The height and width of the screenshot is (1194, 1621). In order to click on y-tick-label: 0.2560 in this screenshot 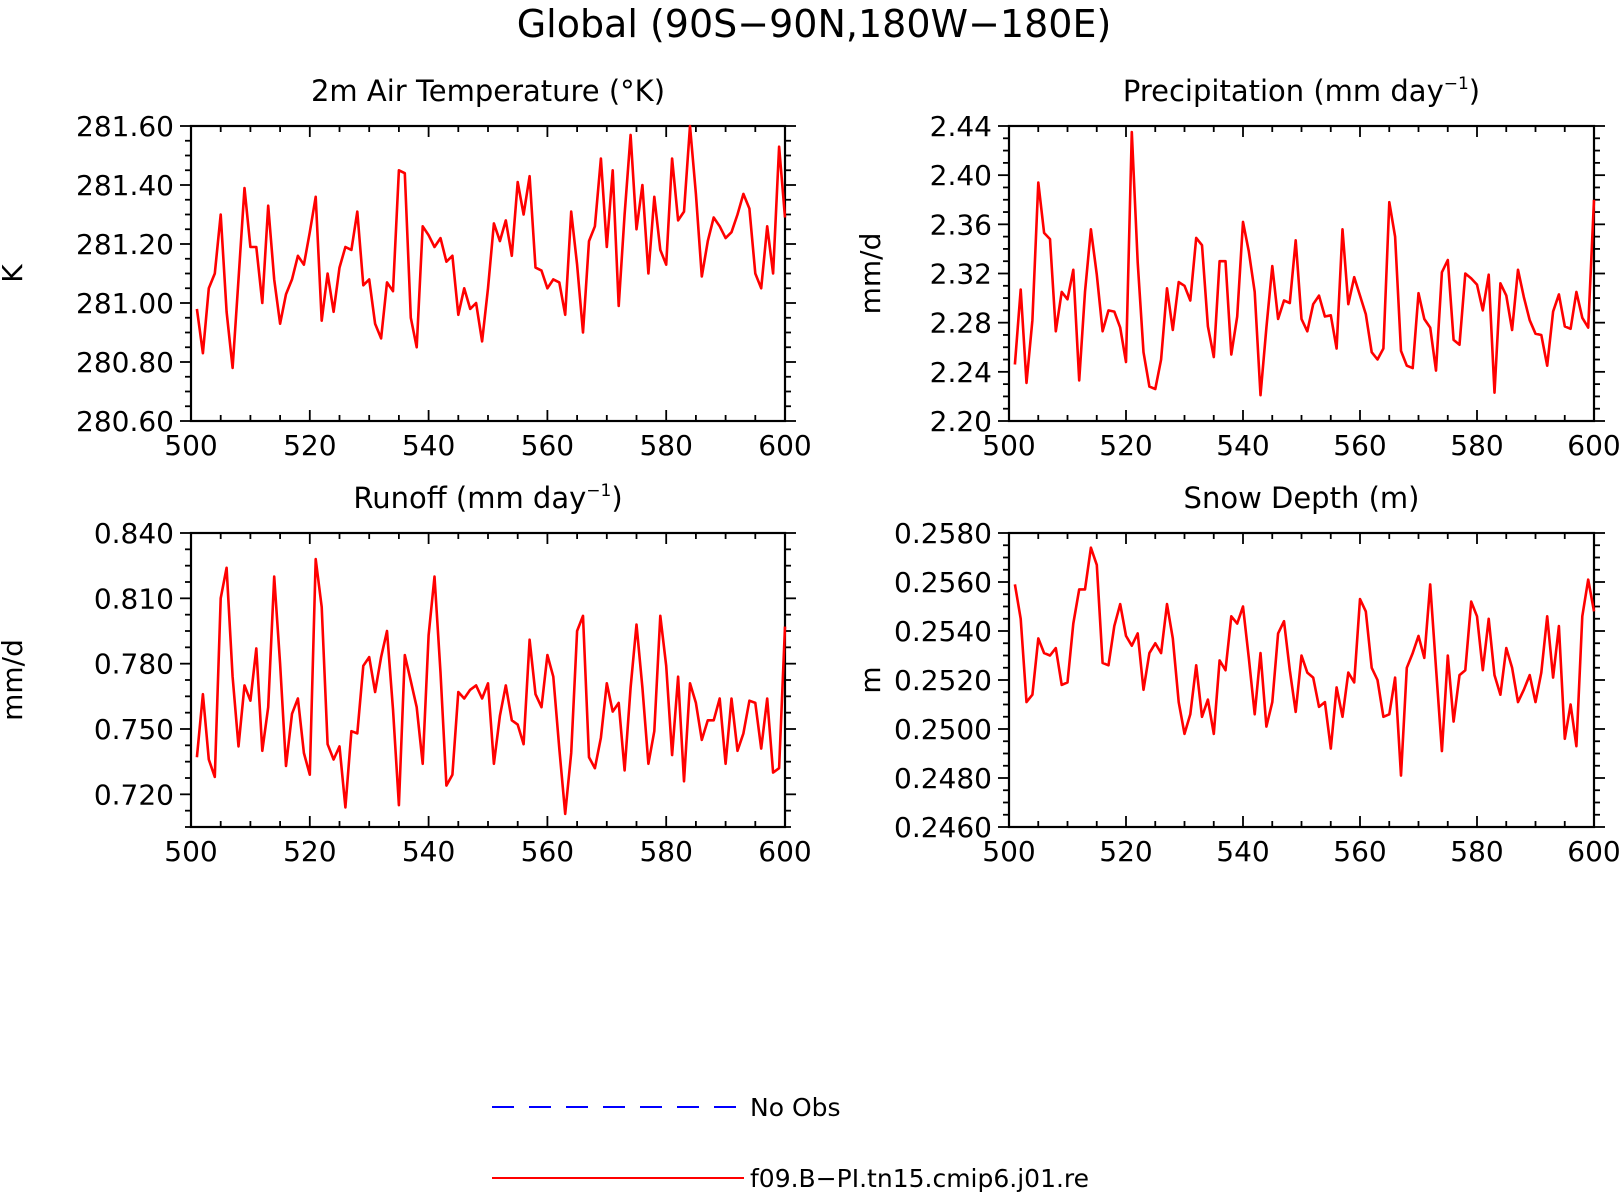, I will do `click(943, 582)`.